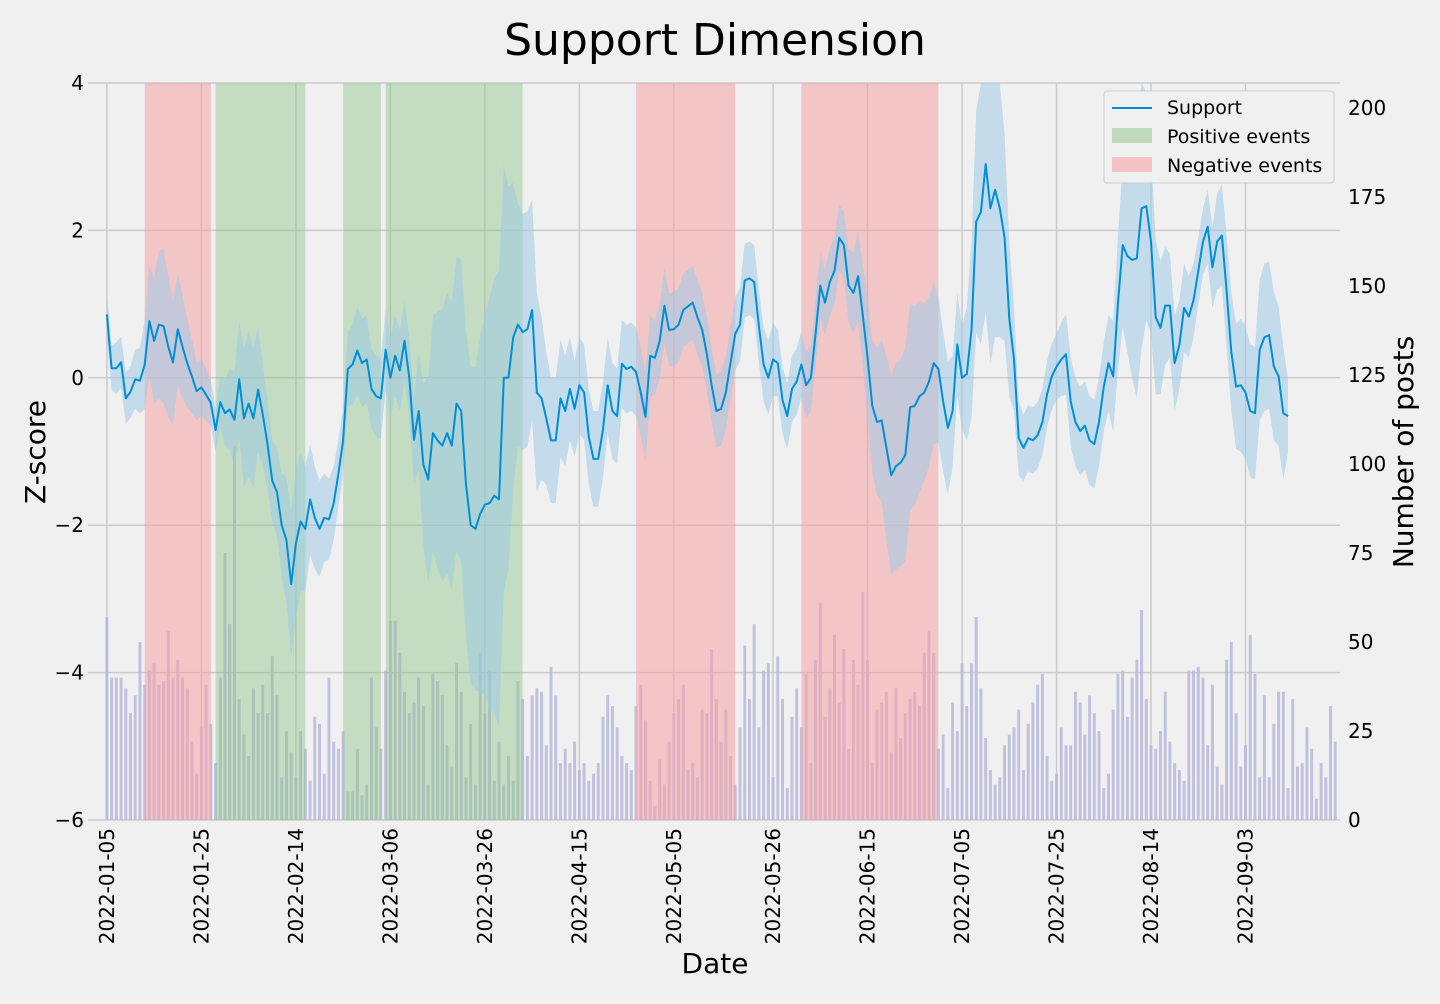 The height and width of the screenshot is (1004, 1440). Describe the element at coordinates (1057, 886) in the screenshot. I see `x-tick-label: 2022-07-25` at that location.